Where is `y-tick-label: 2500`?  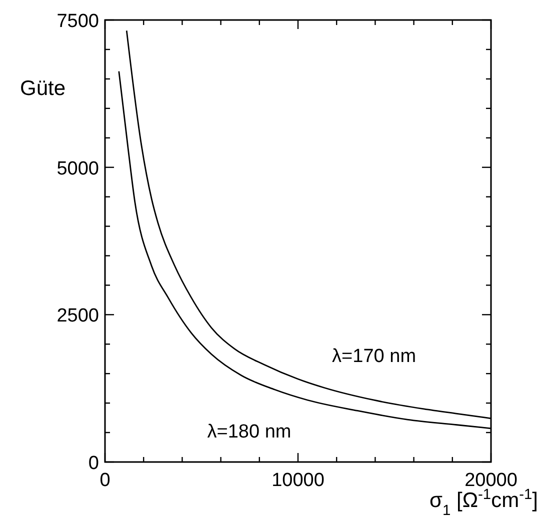 y-tick-label: 2500 is located at coordinates (77, 316).